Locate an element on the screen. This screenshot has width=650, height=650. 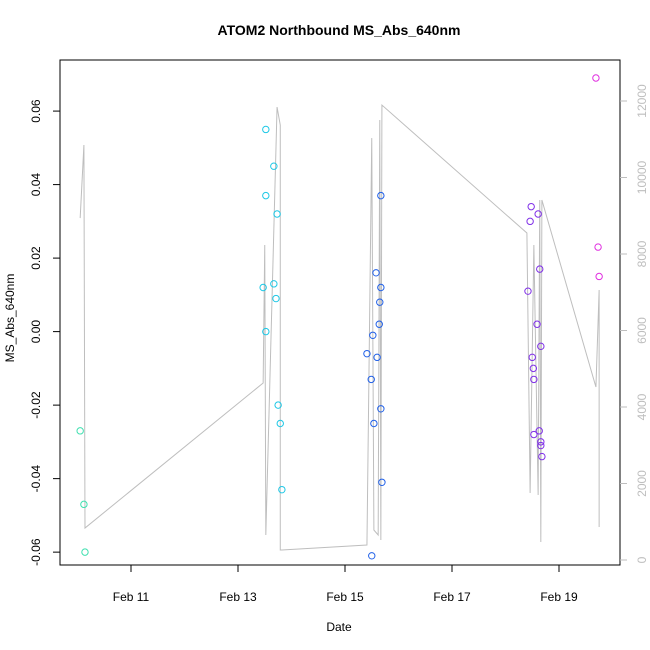
y2-tick-label: 12000 is located at coordinates (642, 101).